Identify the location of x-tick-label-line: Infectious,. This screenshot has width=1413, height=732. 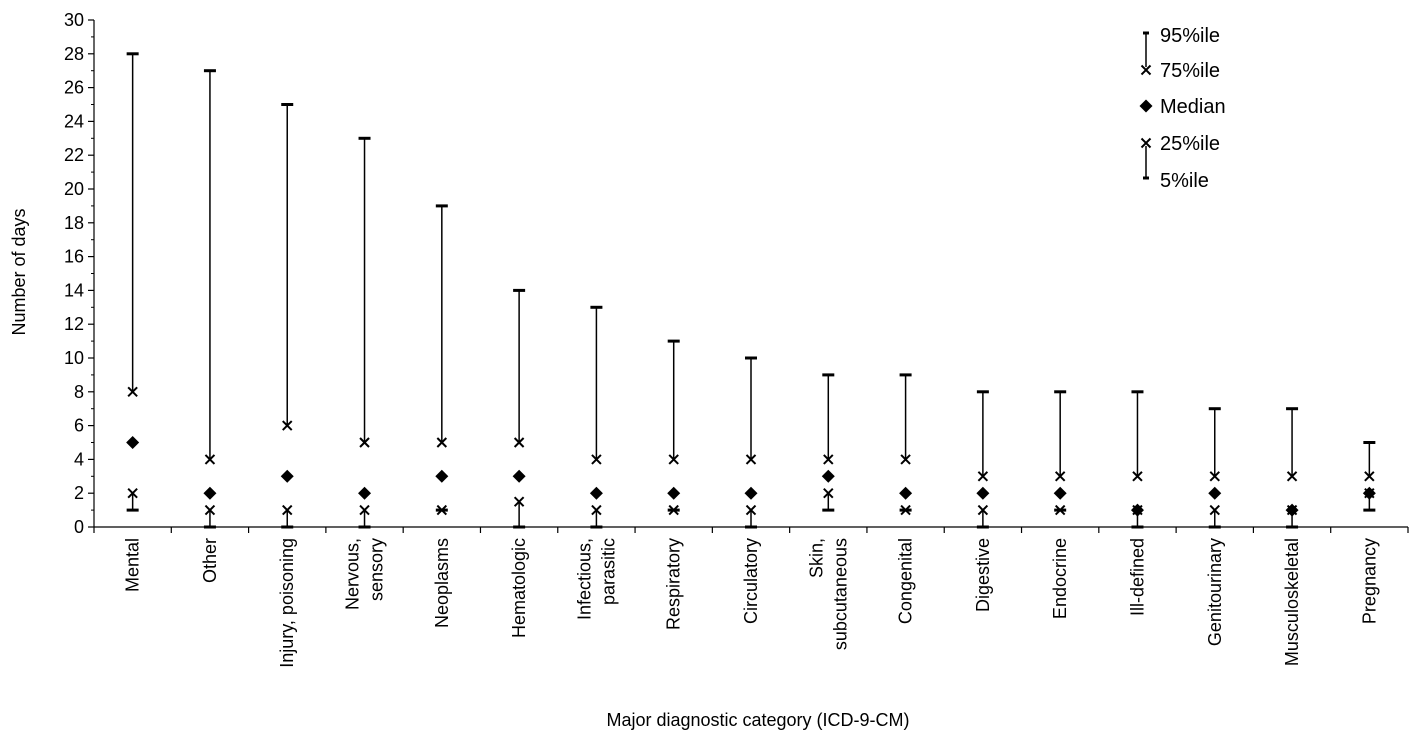
(584, 579).